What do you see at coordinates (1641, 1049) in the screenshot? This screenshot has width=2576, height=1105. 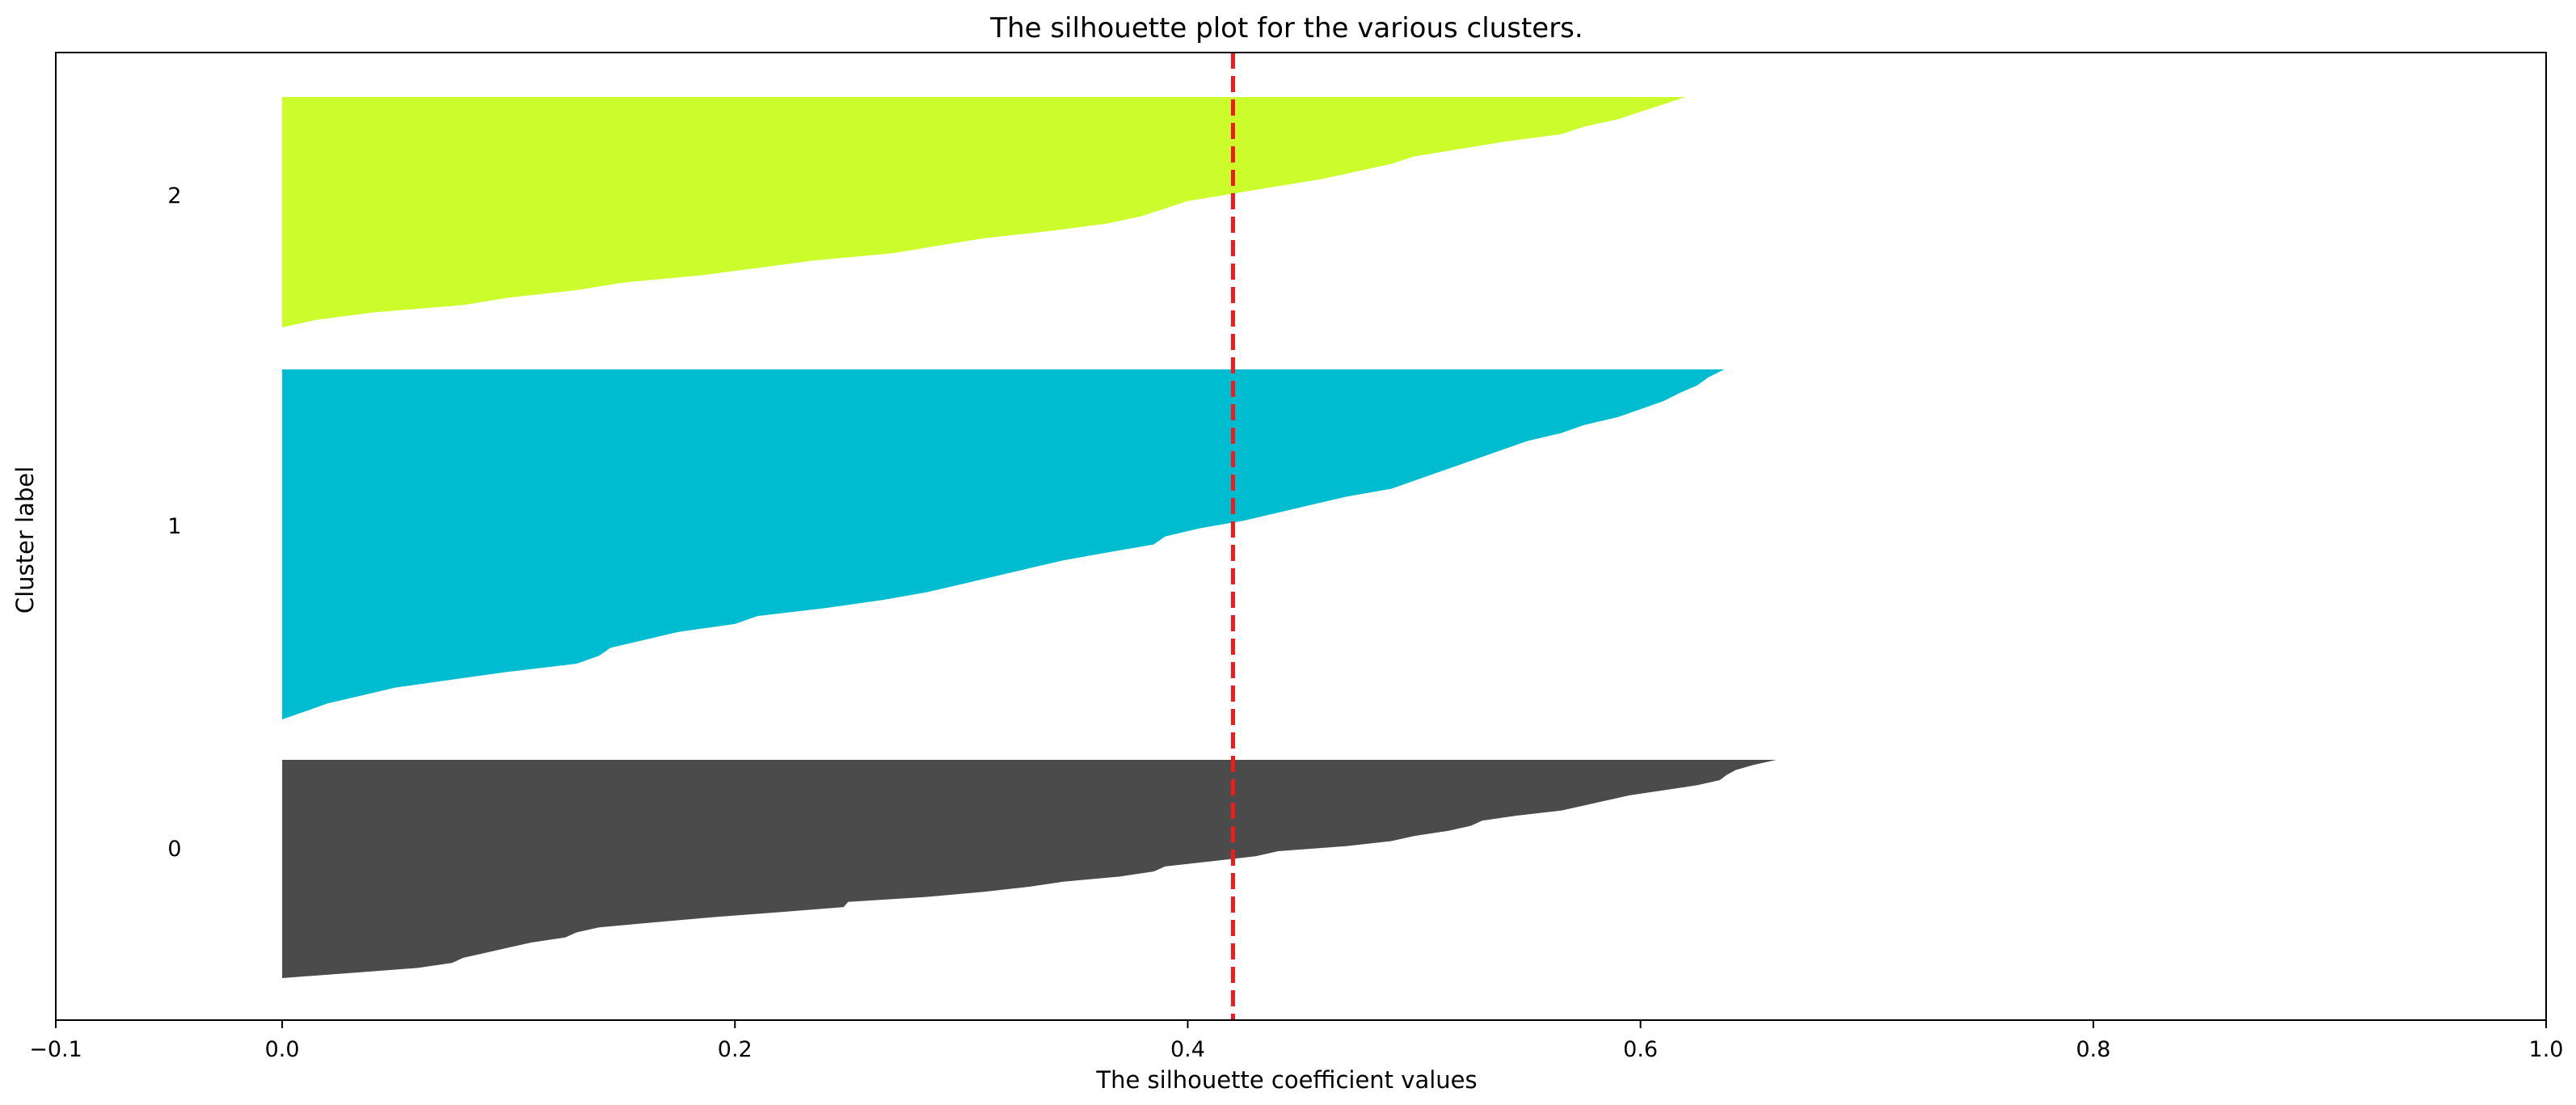 I see `x-tick-label: 0.6` at bounding box center [1641, 1049].